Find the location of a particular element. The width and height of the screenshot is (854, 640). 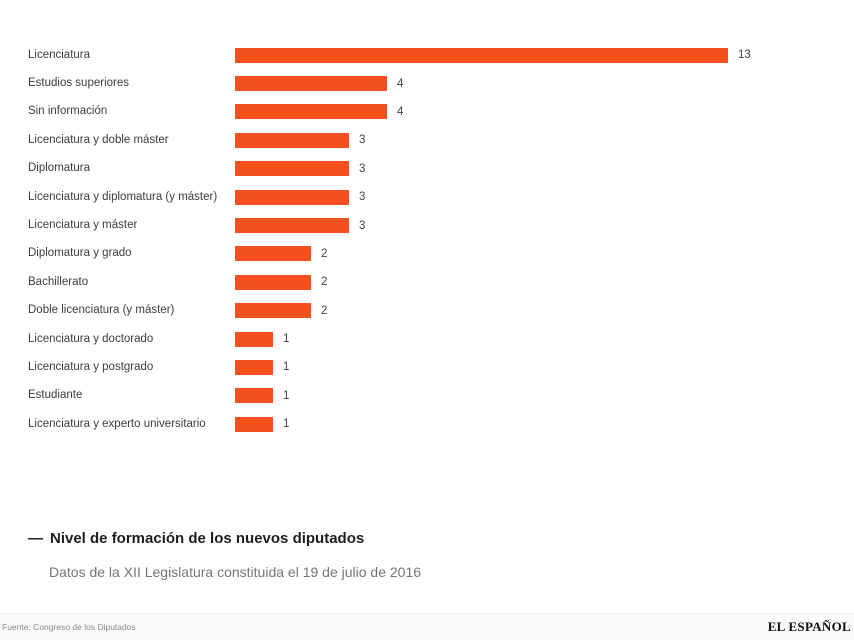

bar-value: 13 is located at coordinates (744, 55).